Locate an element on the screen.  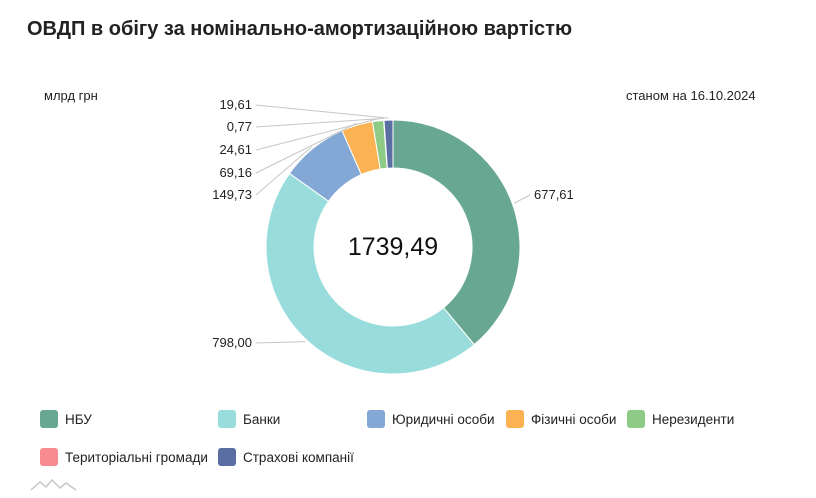
slice-nbu is located at coordinates (456, 232).